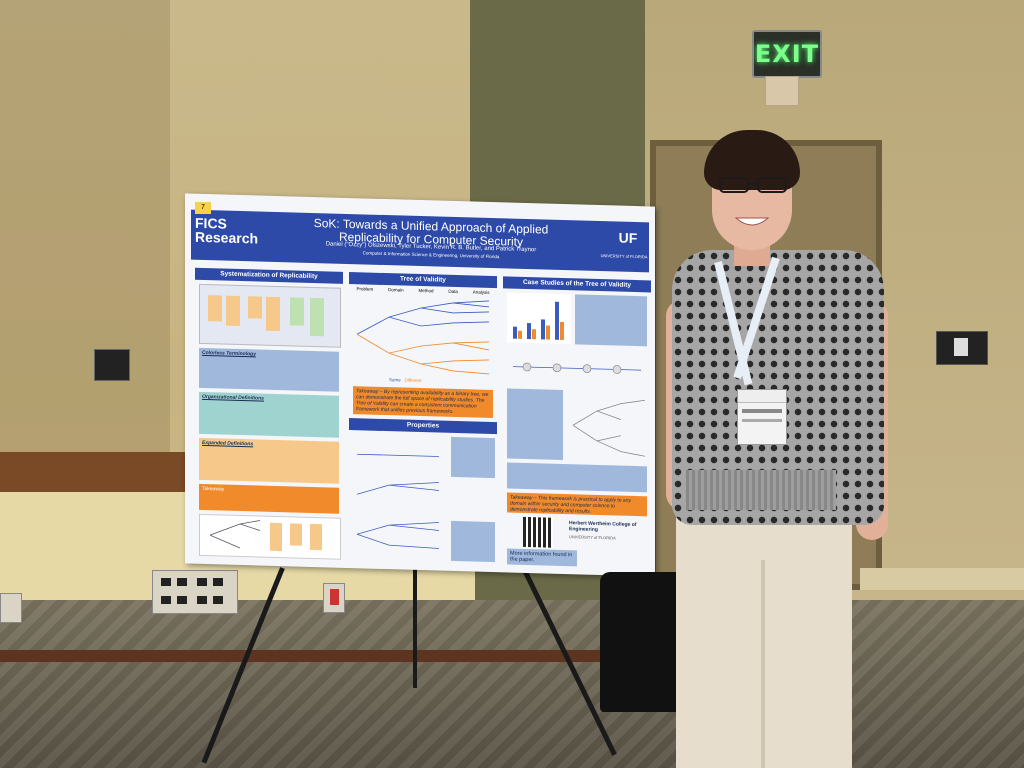 The height and width of the screenshot is (768, 1024). Describe the element at coordinates (11, 608) in the screenshot. I see `wall-outlet` at that location.